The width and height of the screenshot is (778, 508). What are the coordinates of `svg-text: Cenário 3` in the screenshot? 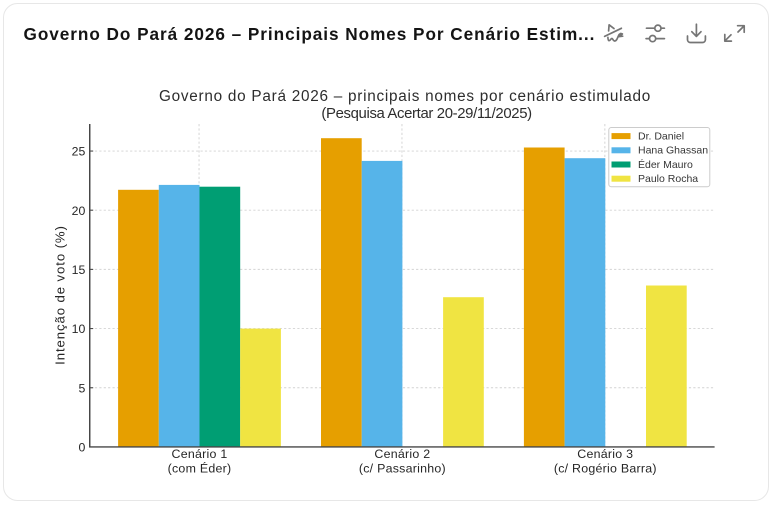 It's located at (605, 454).